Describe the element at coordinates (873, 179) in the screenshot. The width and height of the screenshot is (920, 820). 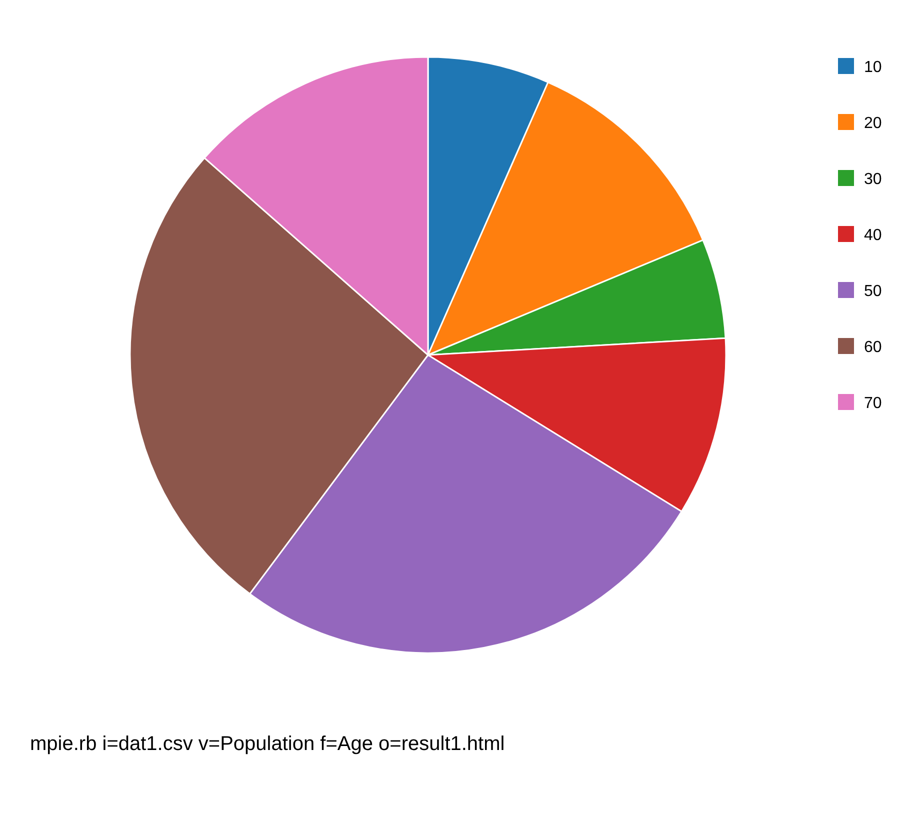
I see `legend-label: 30` at that location.